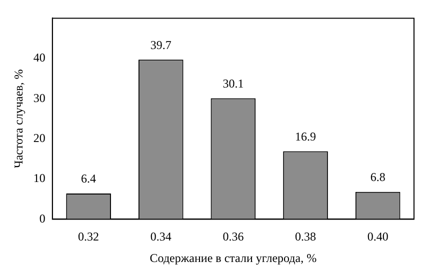  Describe the element at coordinates (233, 257) in the screenshot. I see `x-axis-title: Содержание в стали углерода, %` at that location.